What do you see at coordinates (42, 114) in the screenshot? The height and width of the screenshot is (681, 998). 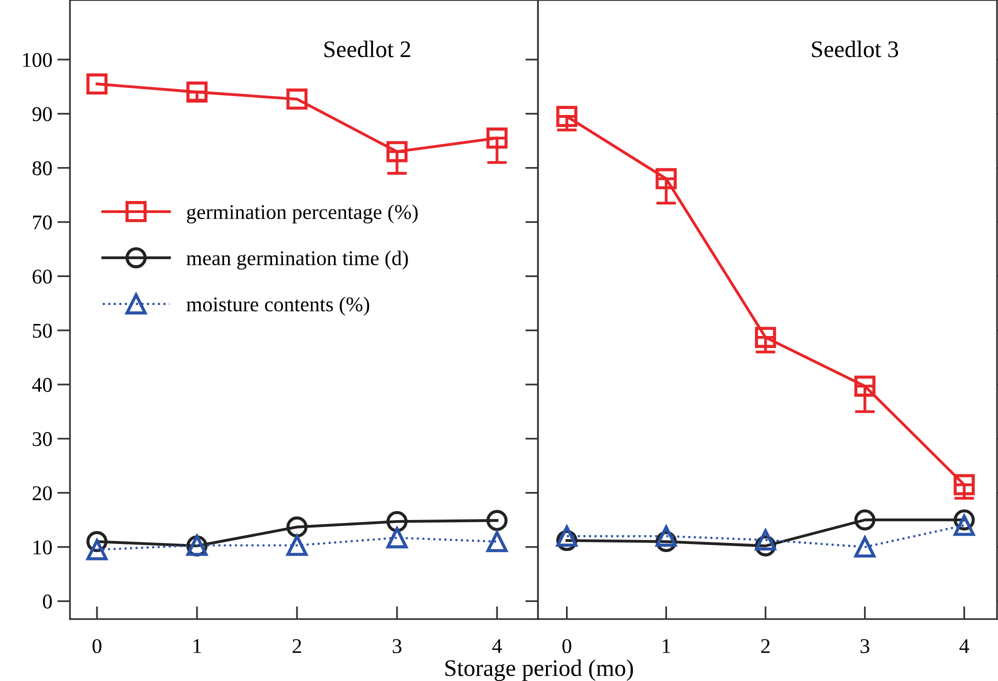 I see `y-tick-label: 90` at bounding box center [42, 114].